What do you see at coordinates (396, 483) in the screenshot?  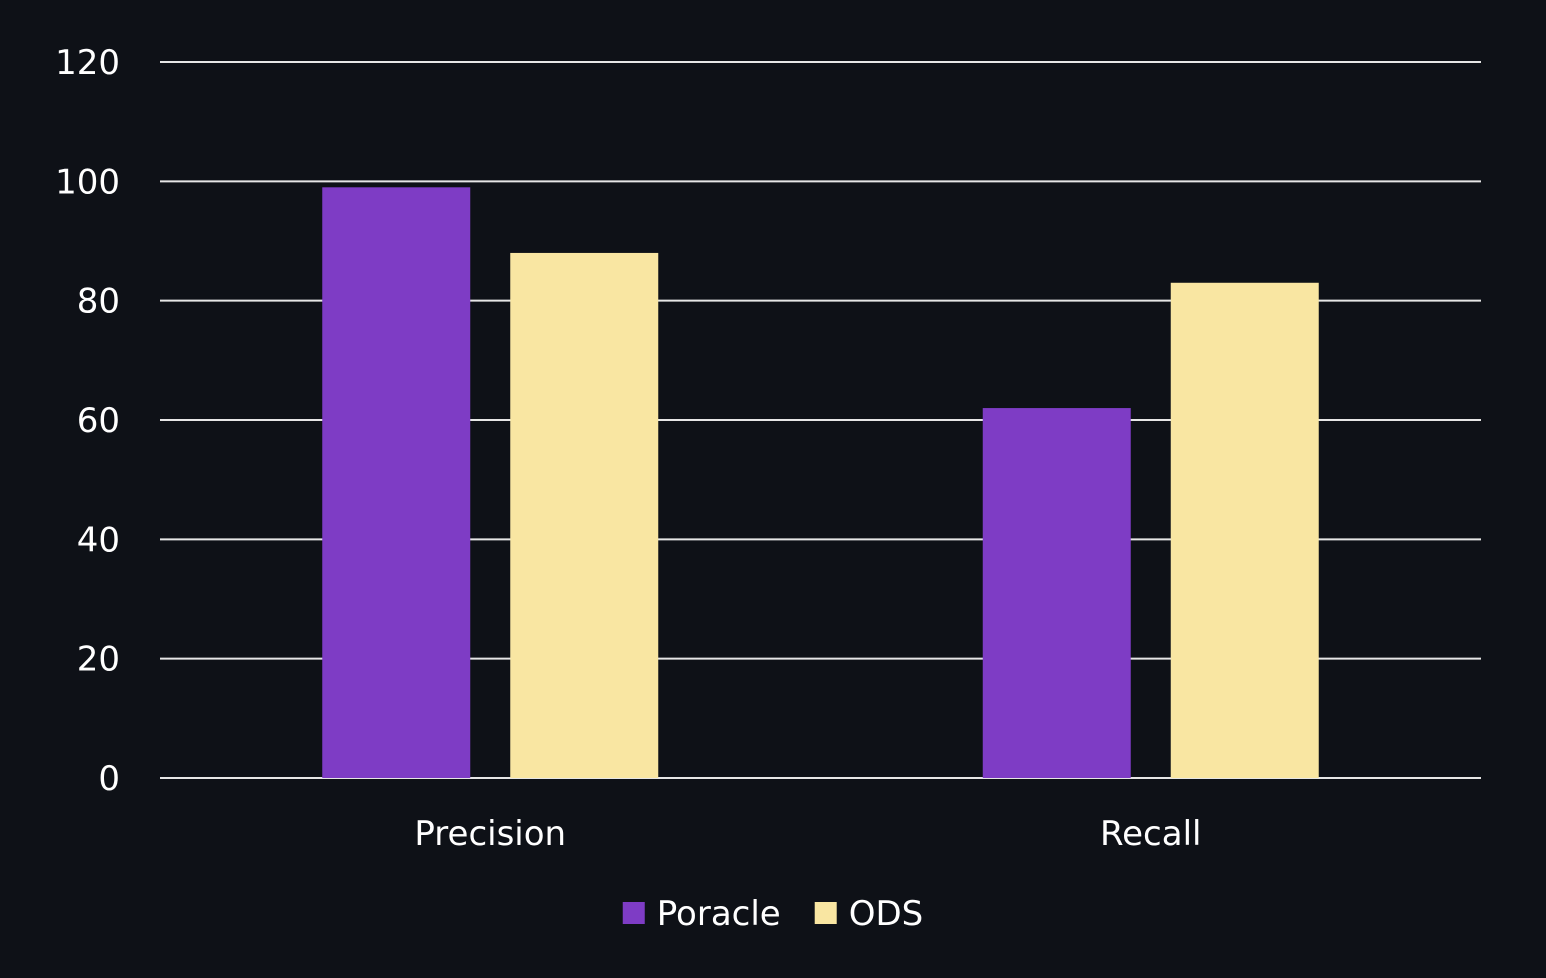 I see `bar-poracle-precision` at bounding box center [396, 483].